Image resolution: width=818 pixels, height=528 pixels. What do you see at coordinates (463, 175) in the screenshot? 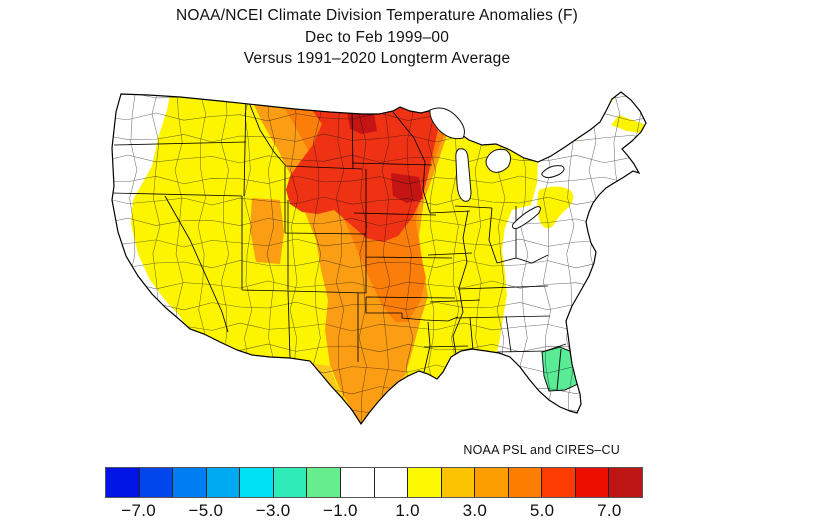
I see `lake-michigan` at bounding box center [463, 175].